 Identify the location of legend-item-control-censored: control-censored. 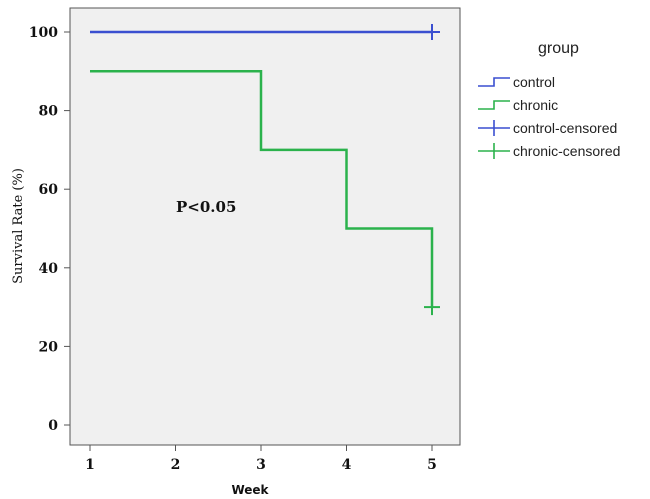
(547, 128).